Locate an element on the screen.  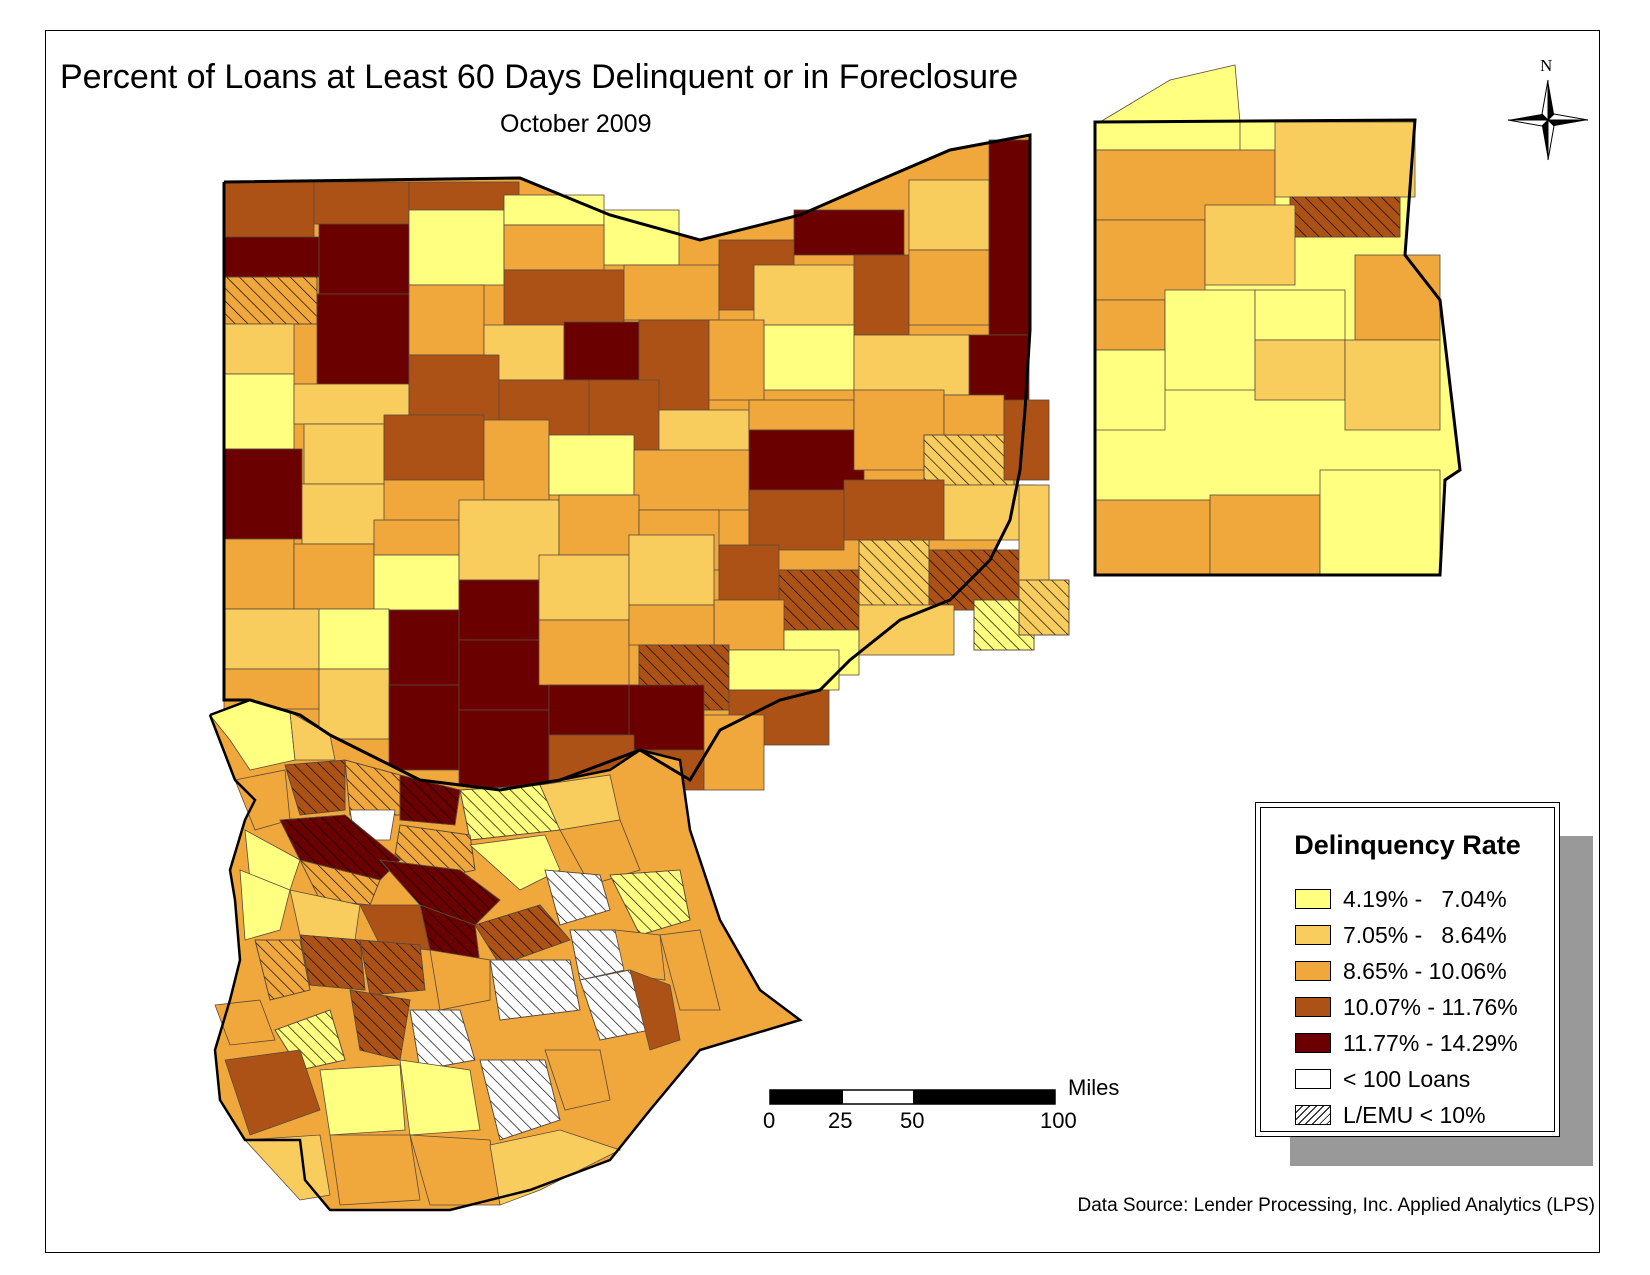
legend-label: 10.07% - 11.76% is located at coordinates (1430, 1006).